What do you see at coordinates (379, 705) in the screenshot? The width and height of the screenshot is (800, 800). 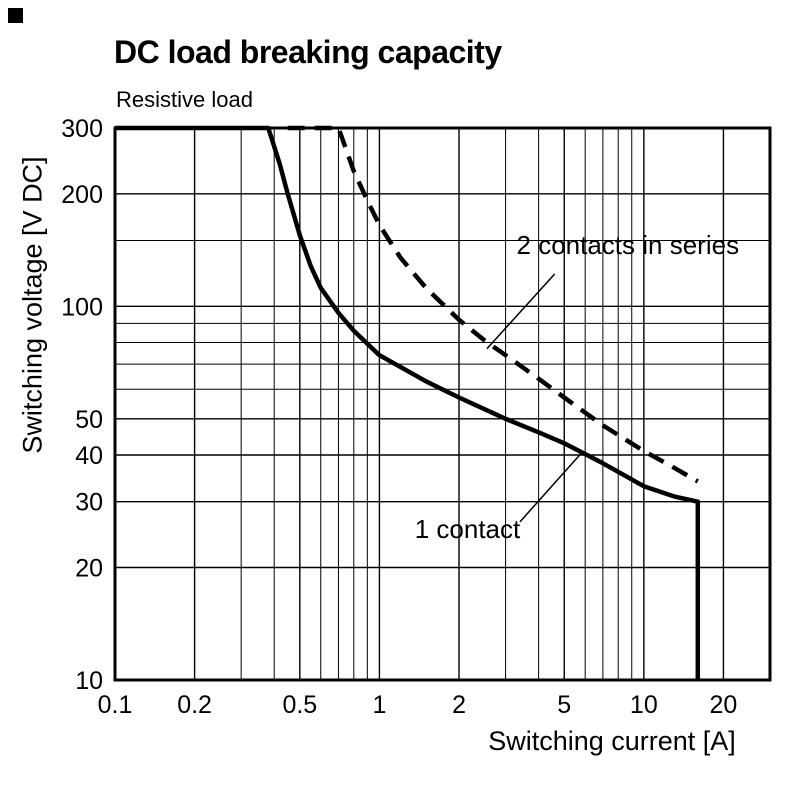 I see `svg-text: 1` at bounding box center [379, 705].